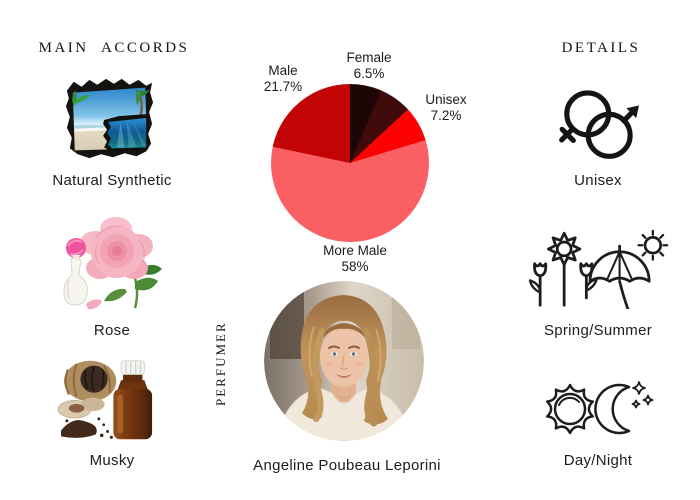 The image size is (700, 500). Describe the element at coordinates (355, 250) in the screenshot. I see `pie-label-more-male-name: More Male` at that location.